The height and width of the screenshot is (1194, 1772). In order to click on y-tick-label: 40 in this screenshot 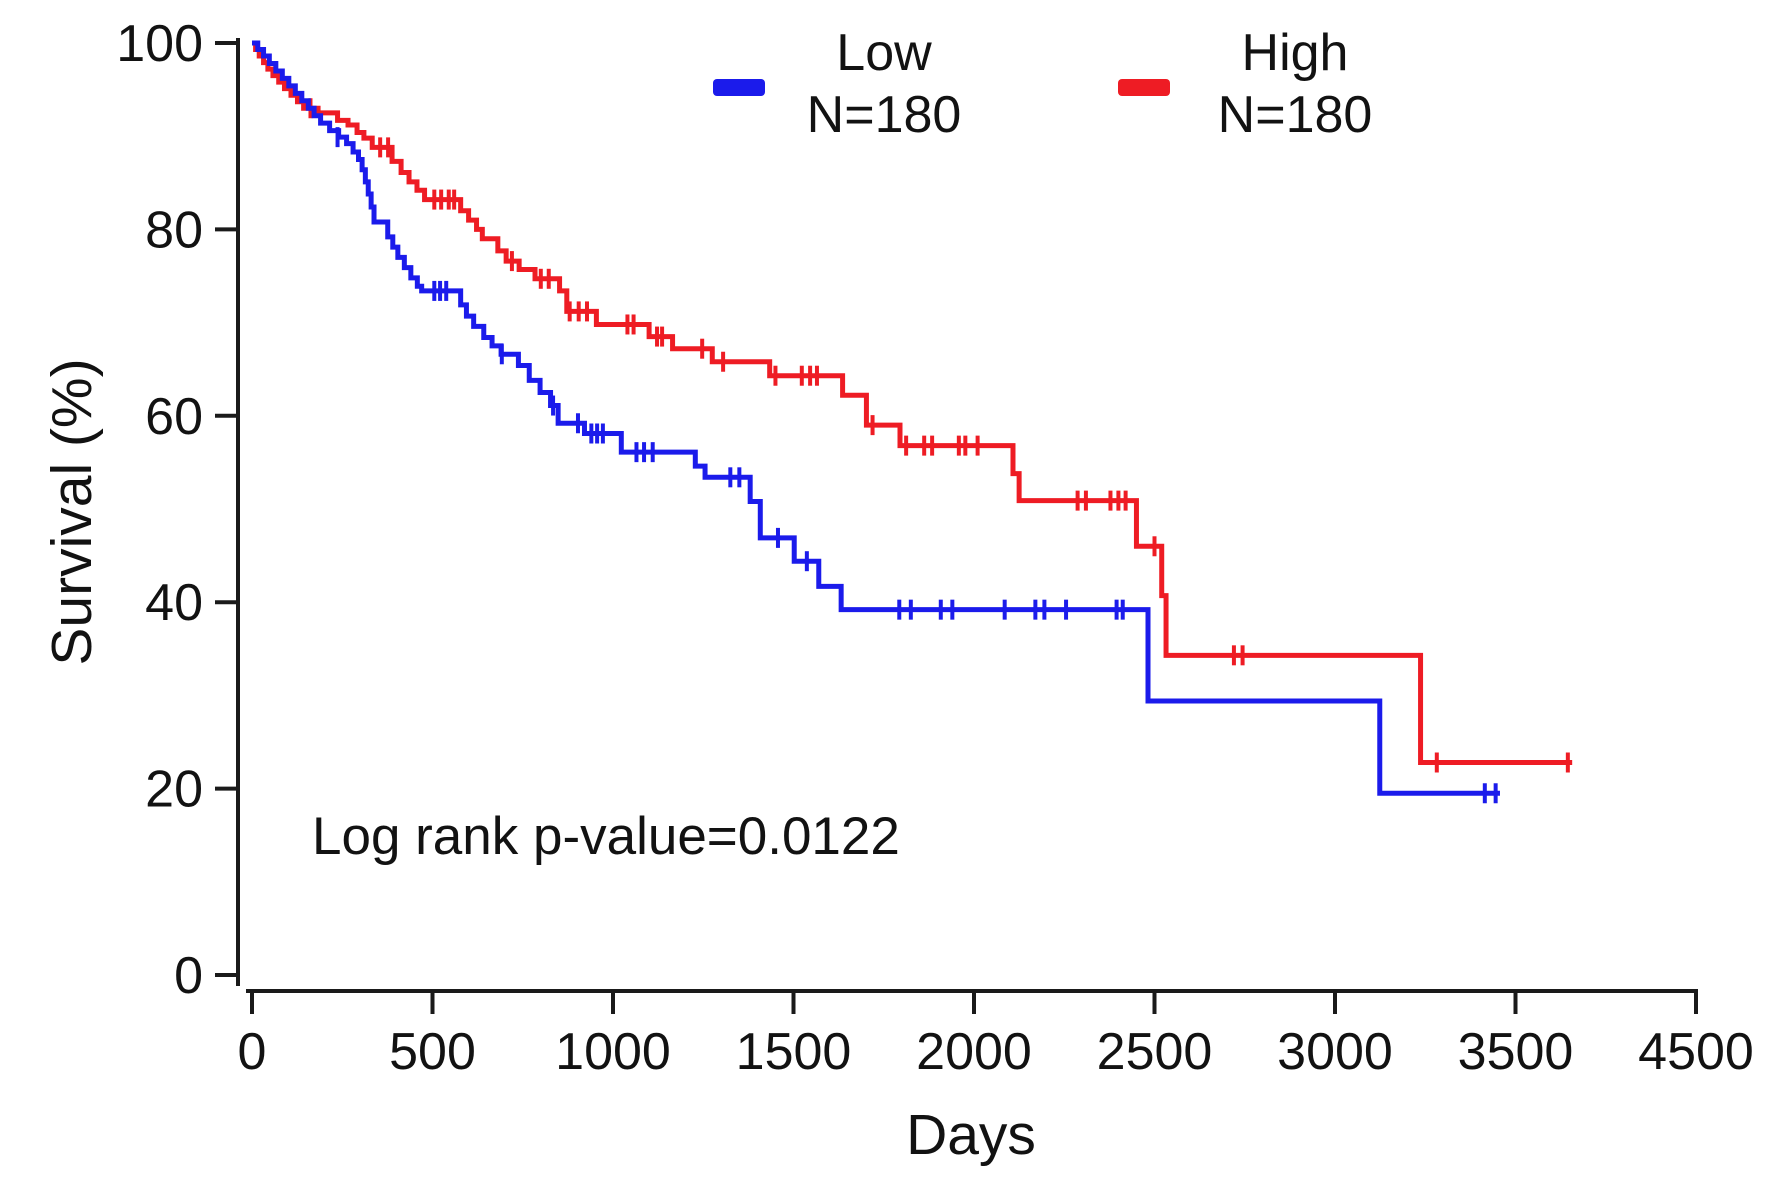, I will do `click(174, 603)`.